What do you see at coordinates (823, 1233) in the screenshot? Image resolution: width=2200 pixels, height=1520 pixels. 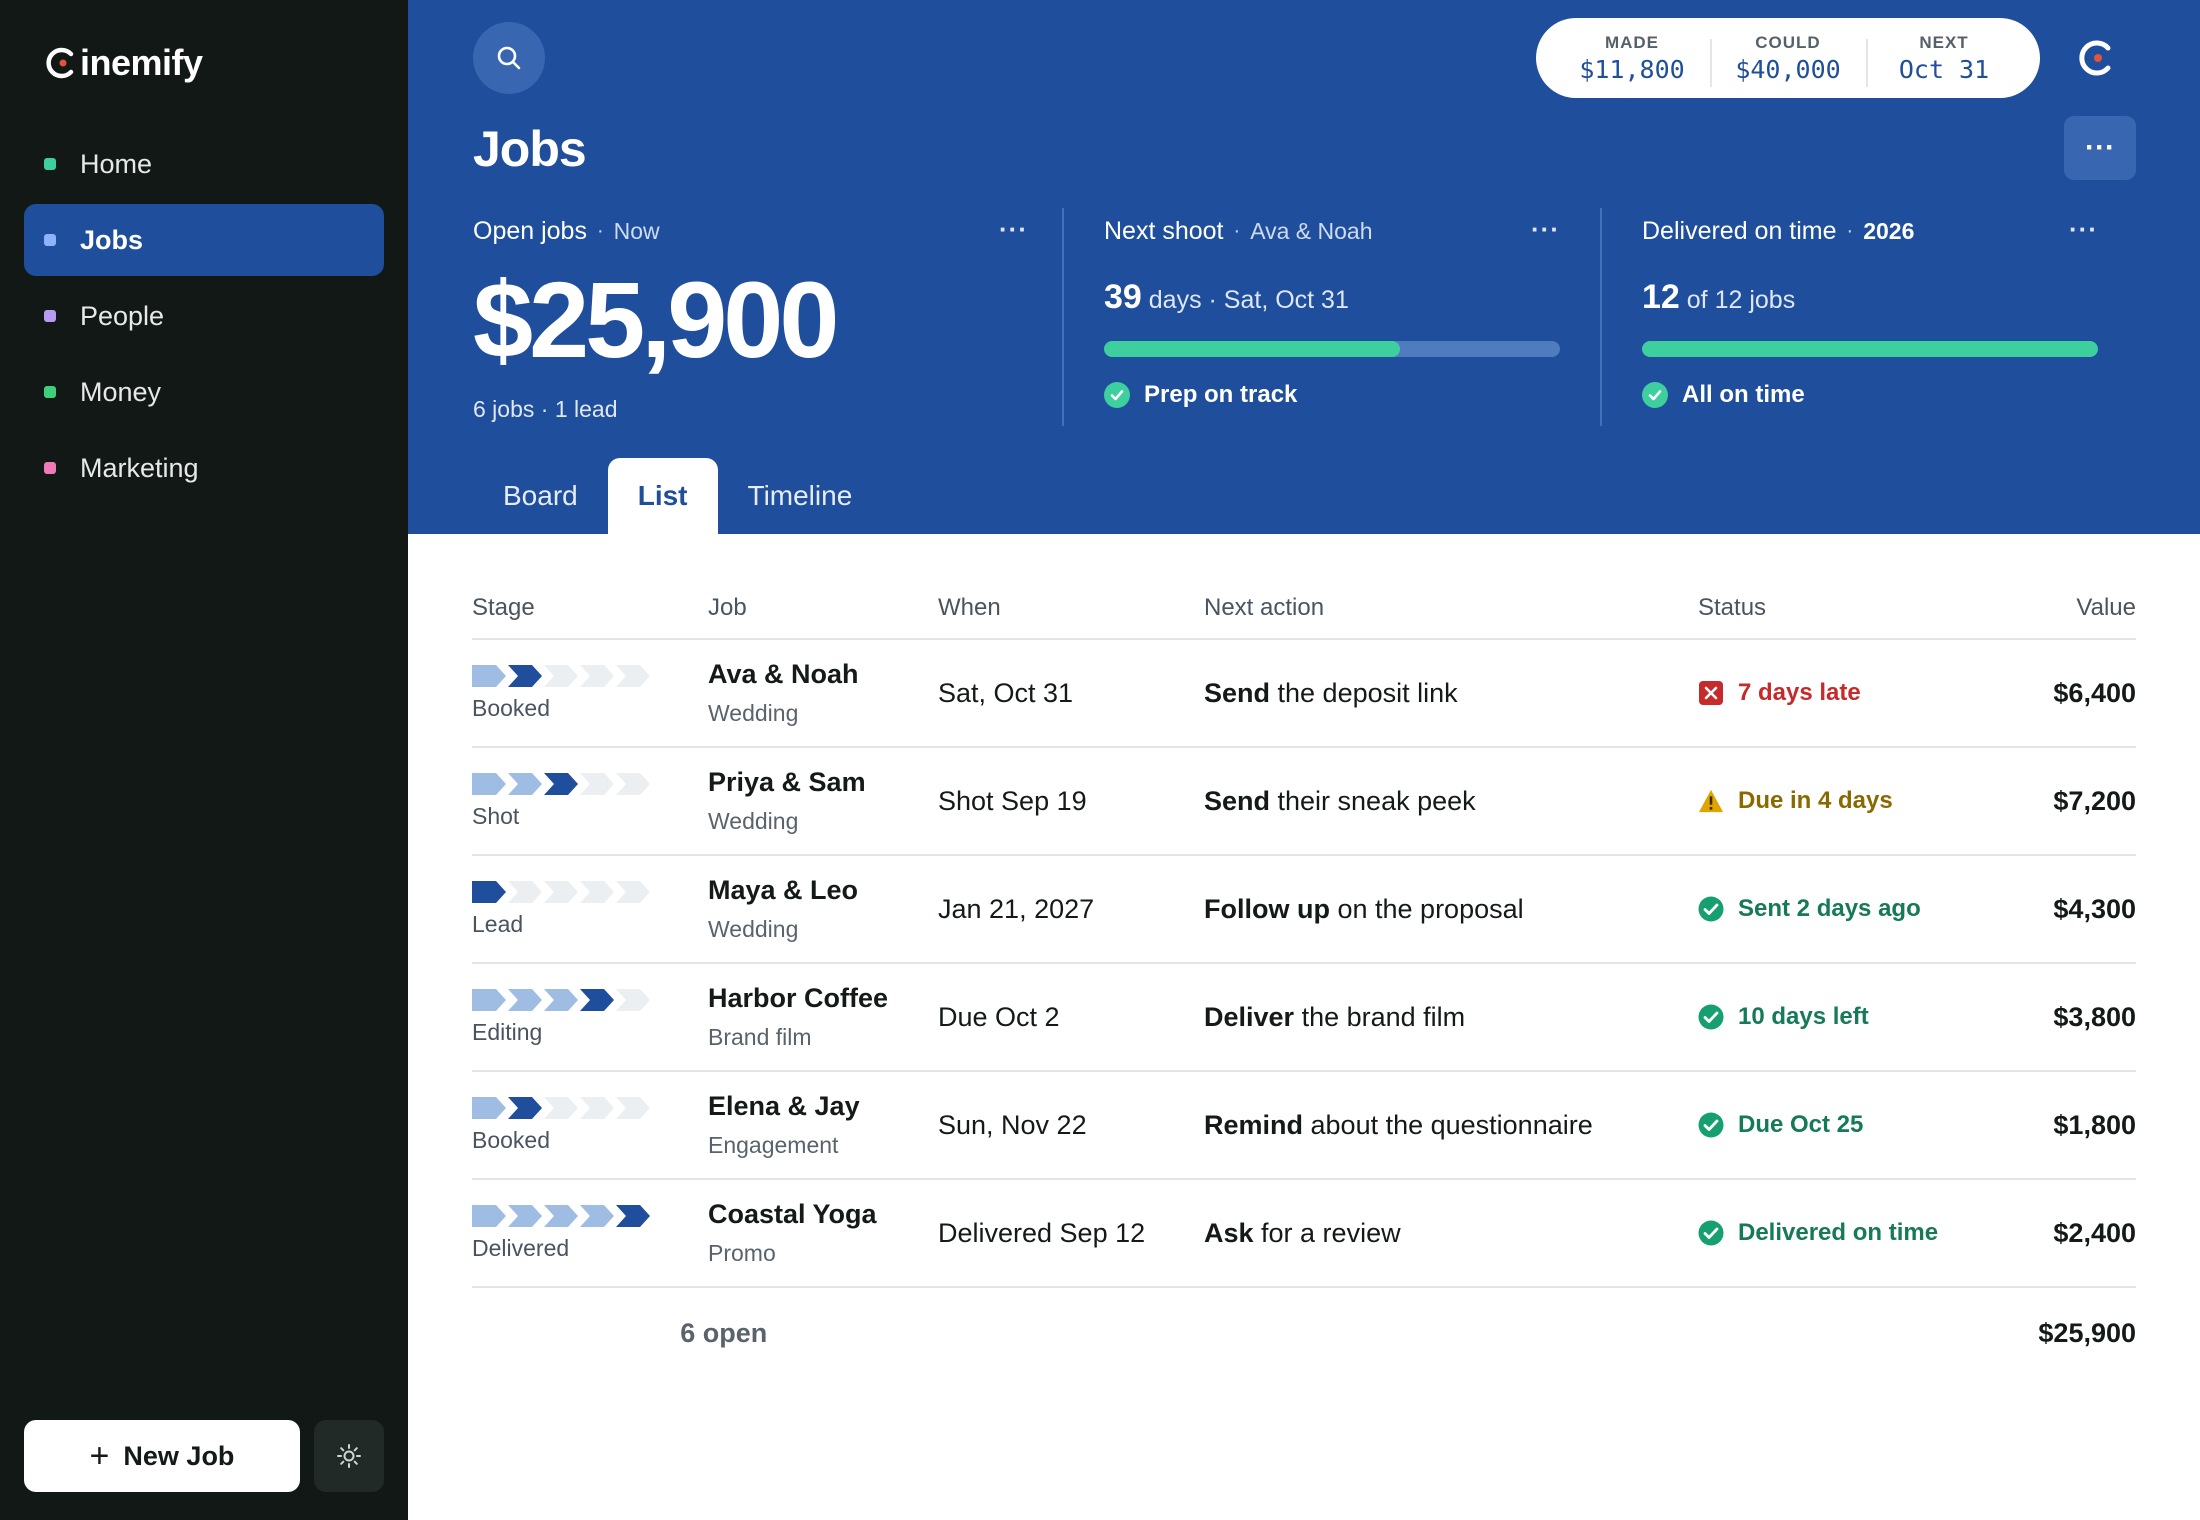 I see `job-cell: Coastal Yoga Promo` at bounding box center [823, 1233].